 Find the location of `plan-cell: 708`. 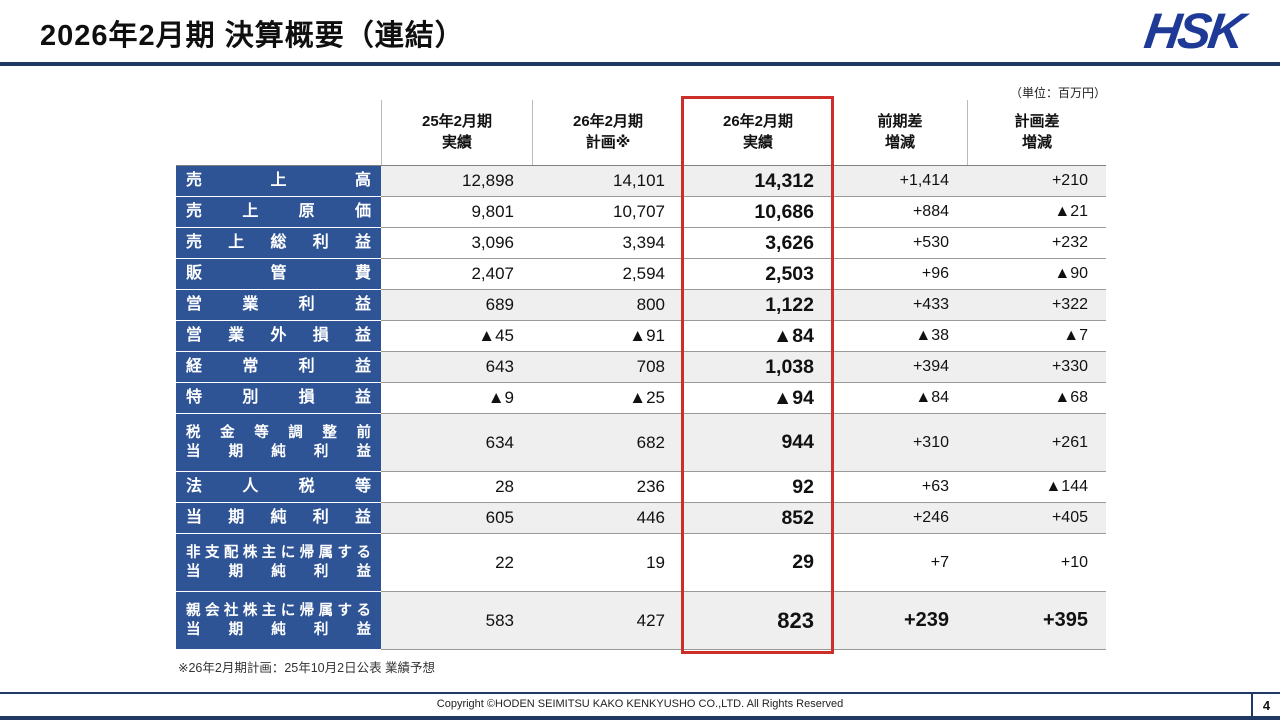

plan-cell: 708 is located at coordinates (607, 367).